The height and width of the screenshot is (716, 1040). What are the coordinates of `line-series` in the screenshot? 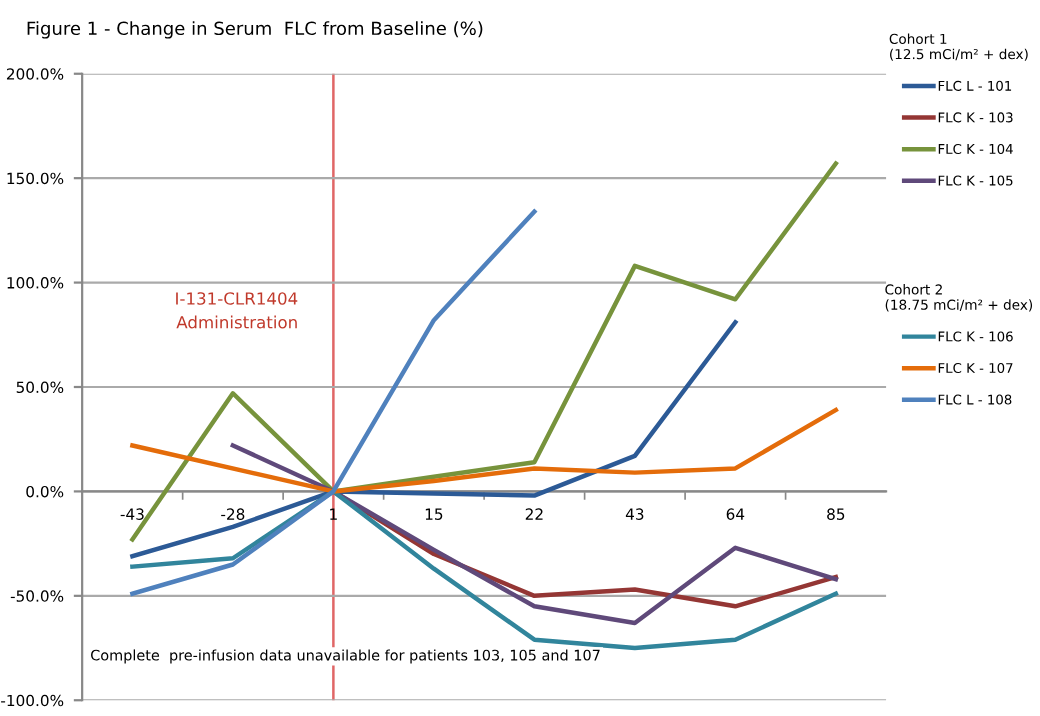 It's located at (484, 450).